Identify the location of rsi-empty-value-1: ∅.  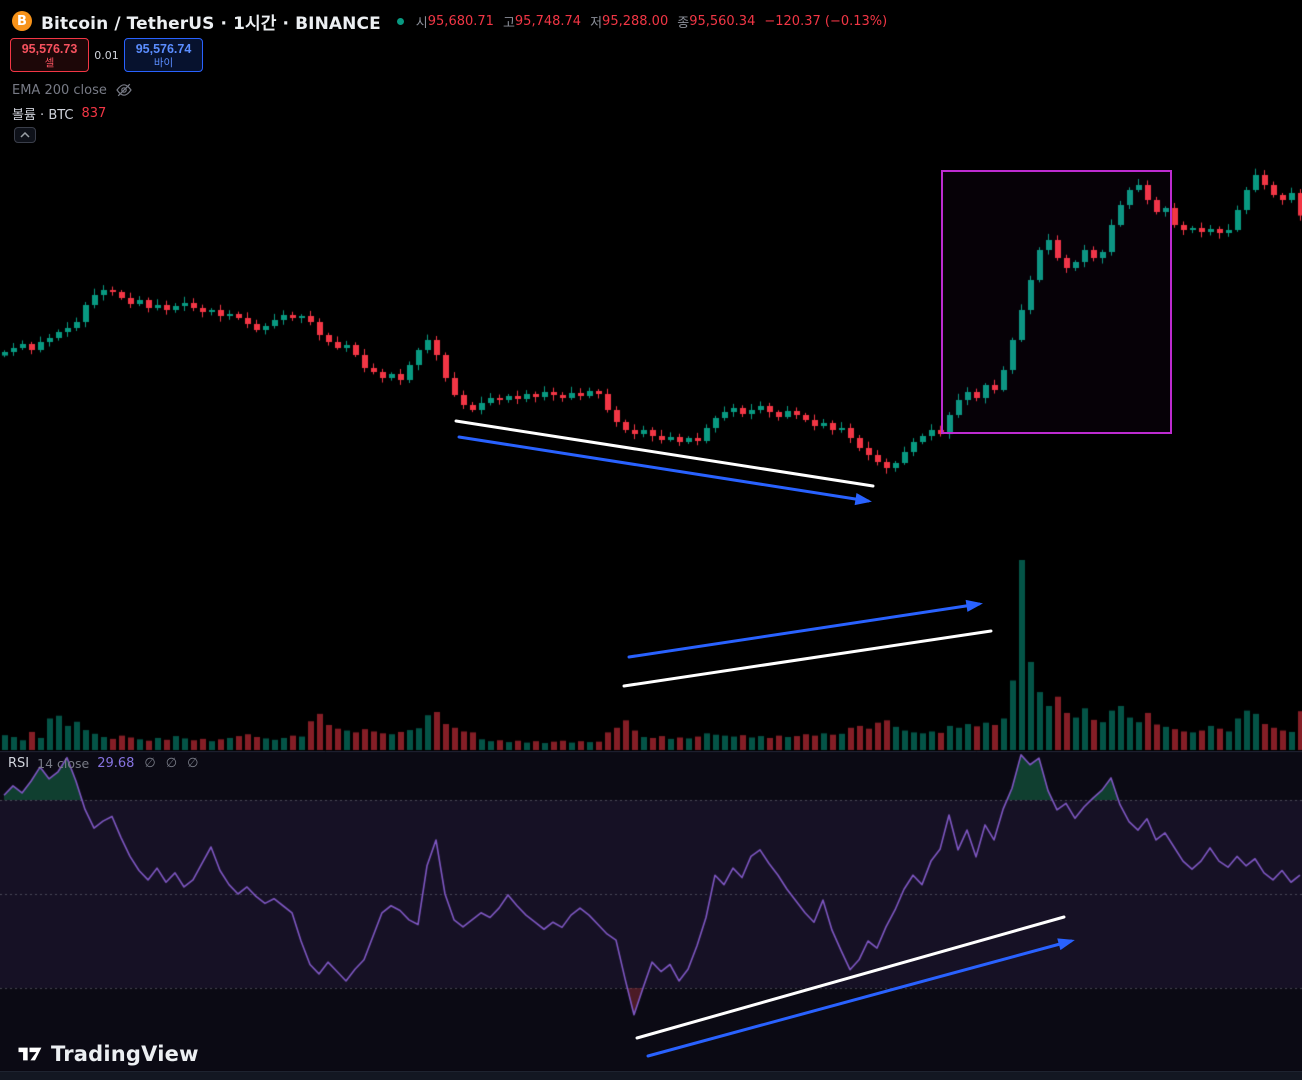
(150, 763).